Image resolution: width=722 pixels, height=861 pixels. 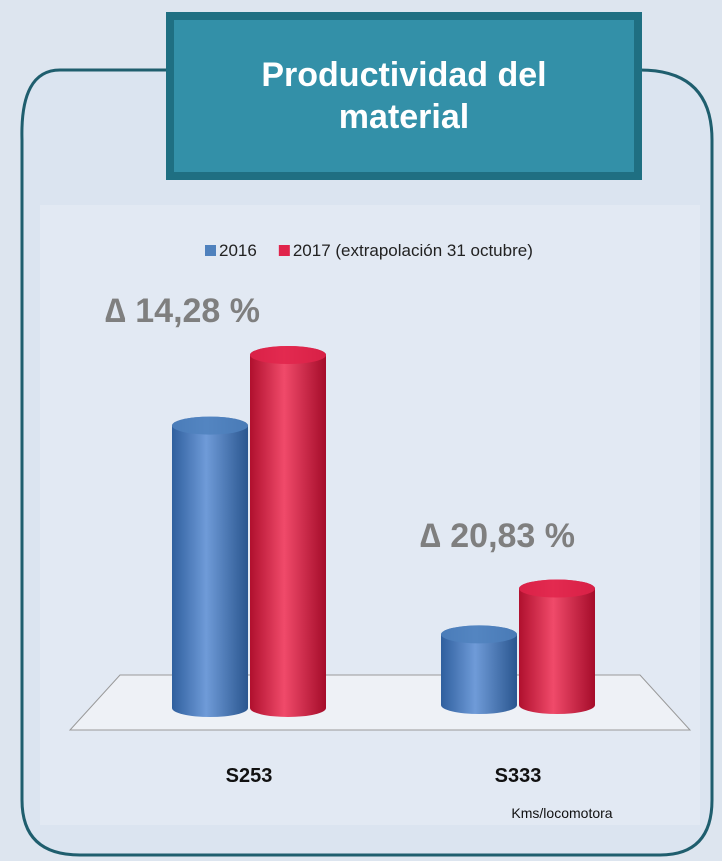 What do you see at coordinates (182, 311) in the screenshot?
I see `annotation: ∆ 14,28 %` at bounding box center [182, 311].